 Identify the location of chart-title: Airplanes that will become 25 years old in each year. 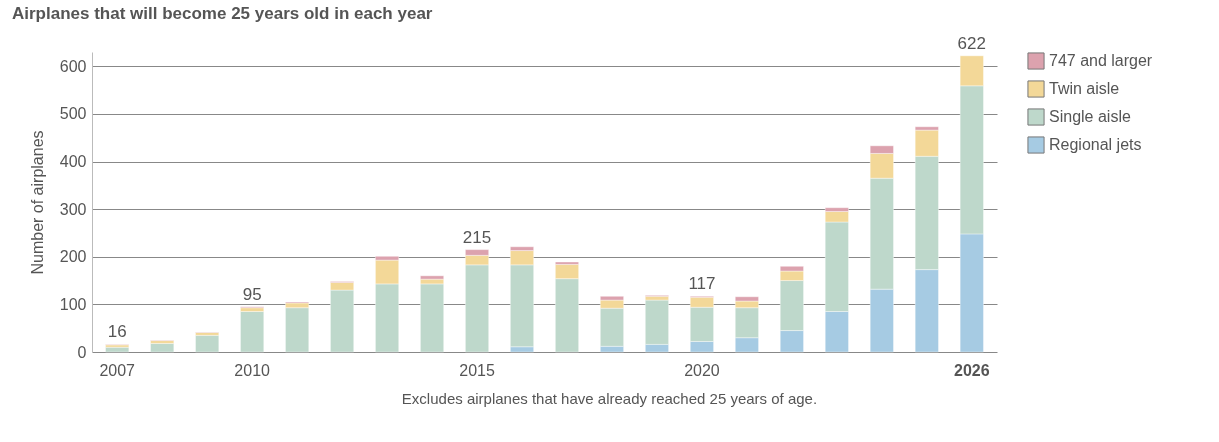
(222, 13).